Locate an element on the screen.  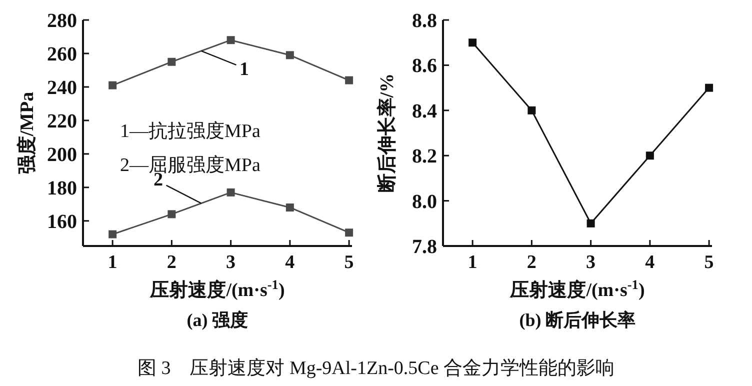
text: (a) 强度 is located at coordinates (217, 320).